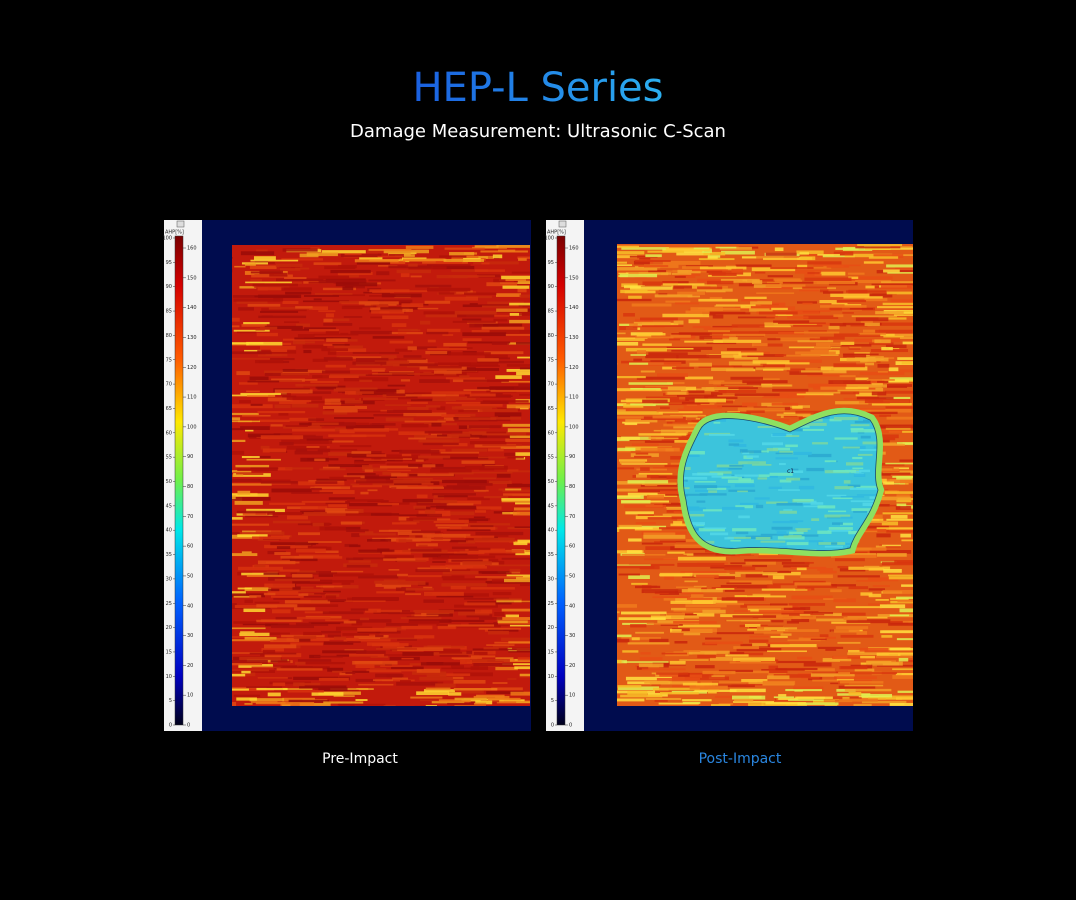 The image size is (1076, 900). Describe the element at coordinates (551, 312) in the screenshot. I see `tick-label: 85` at that location.